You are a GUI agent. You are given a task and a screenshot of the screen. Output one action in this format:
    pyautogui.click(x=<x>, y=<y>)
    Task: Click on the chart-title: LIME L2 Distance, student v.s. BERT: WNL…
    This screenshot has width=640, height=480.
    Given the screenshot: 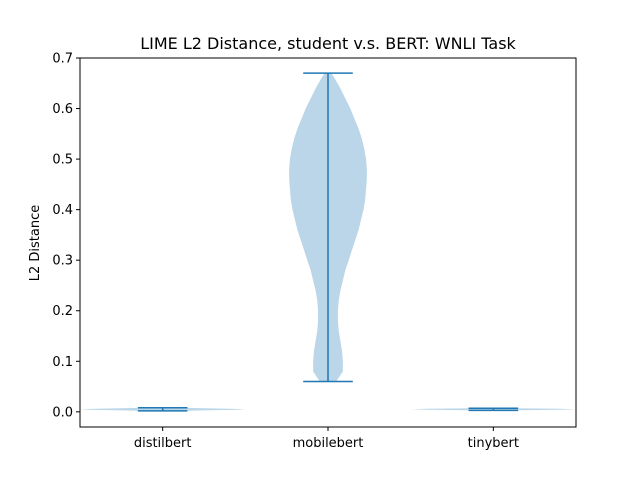 What is the action you would take?
    pyautogui.click(x=328, y=43)
    